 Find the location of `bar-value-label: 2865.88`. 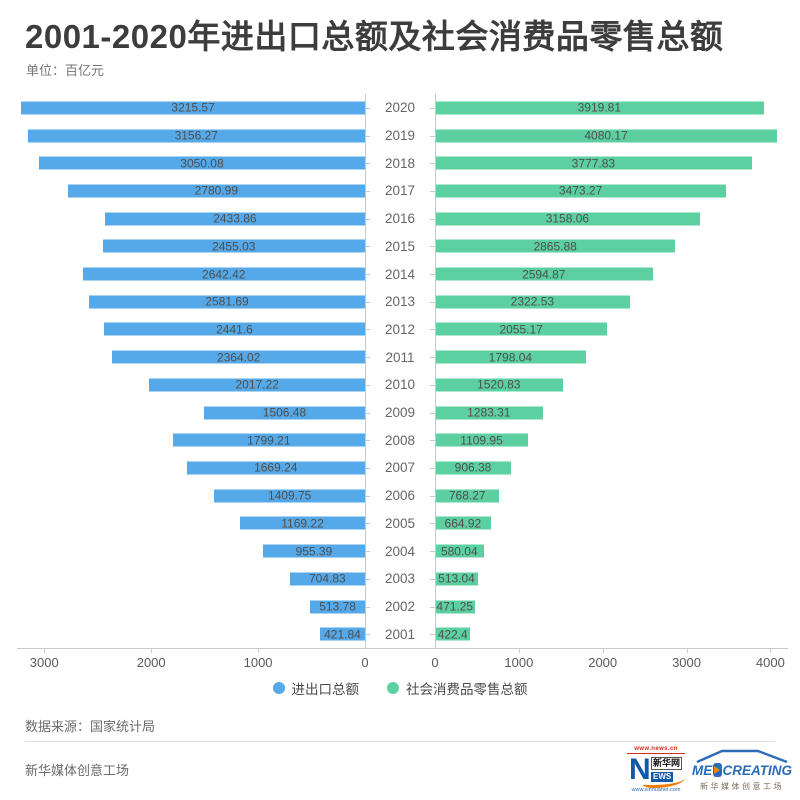

bar-value-label: 2865.88 is located at coordinates (555, 246).